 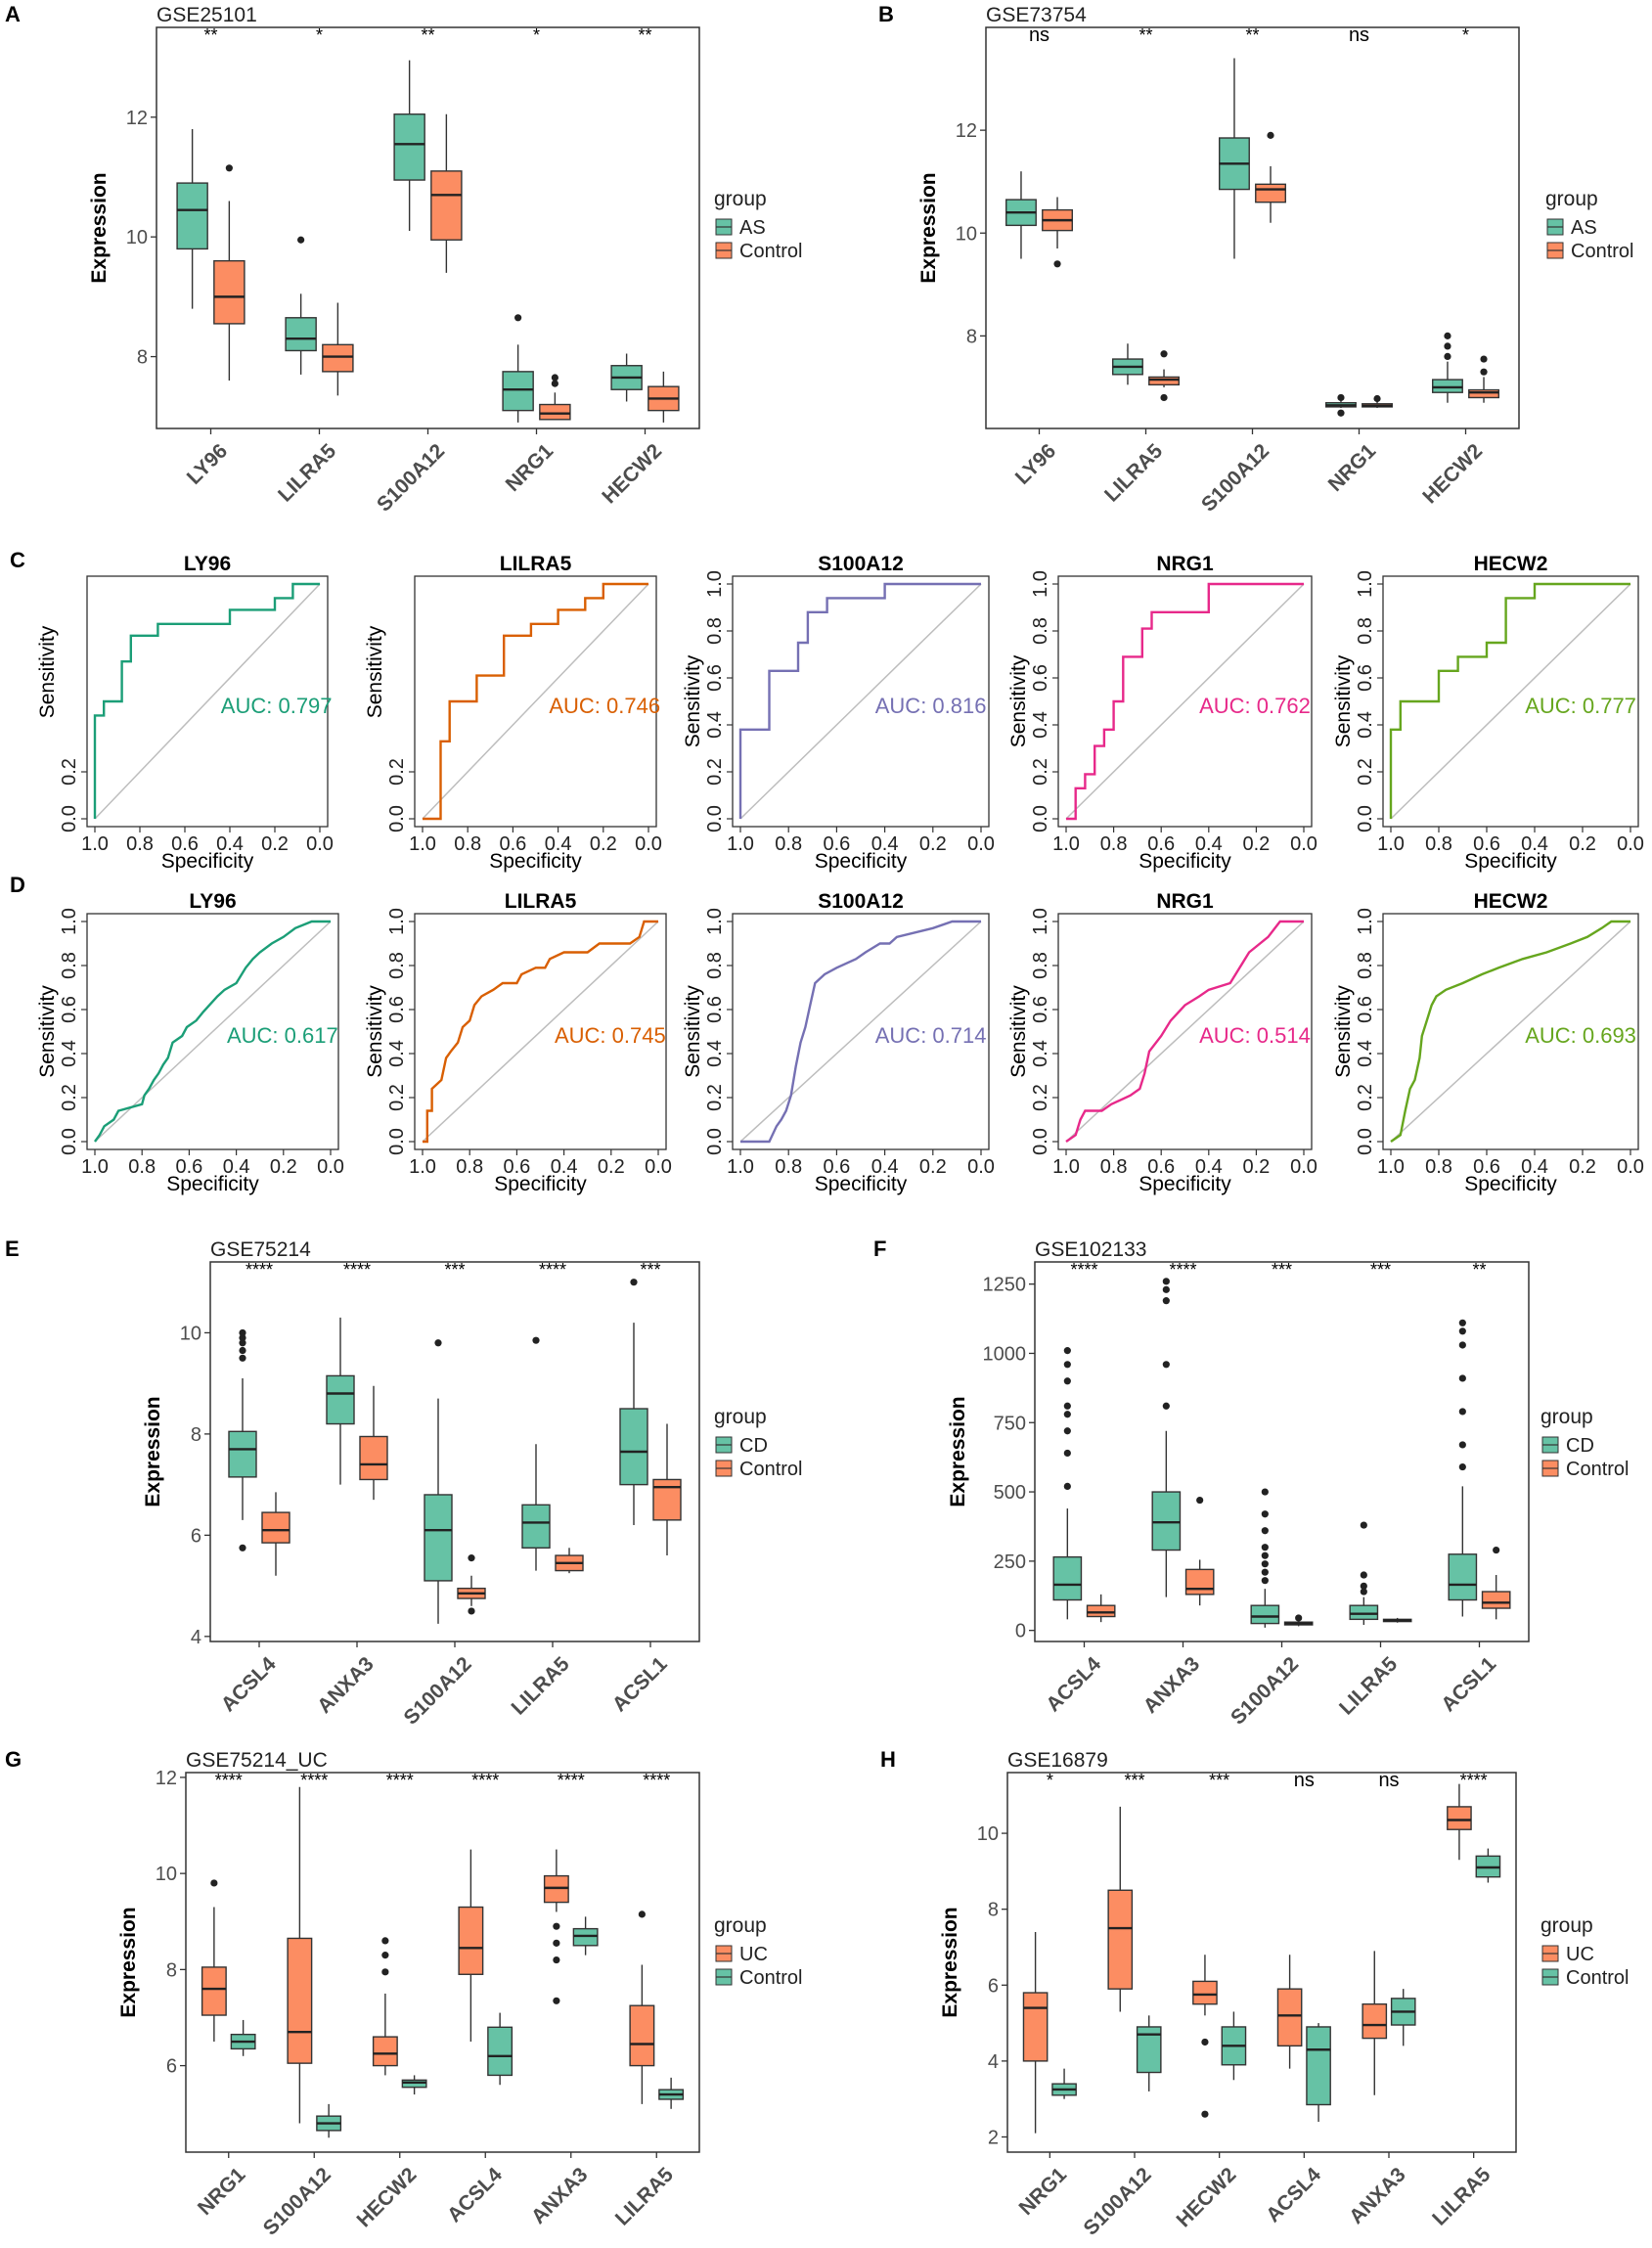 What do you see at coordinates (1206, 2197) in the screenshot?
I see `box-H-xtick-label: HECW2` at bounding box center [1206, 2197].